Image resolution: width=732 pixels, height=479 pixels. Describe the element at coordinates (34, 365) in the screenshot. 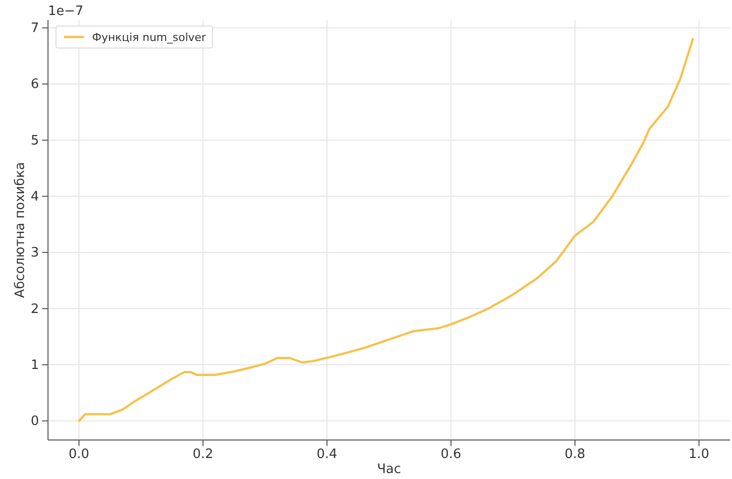

I see `y-tick-label: 1` at that location.